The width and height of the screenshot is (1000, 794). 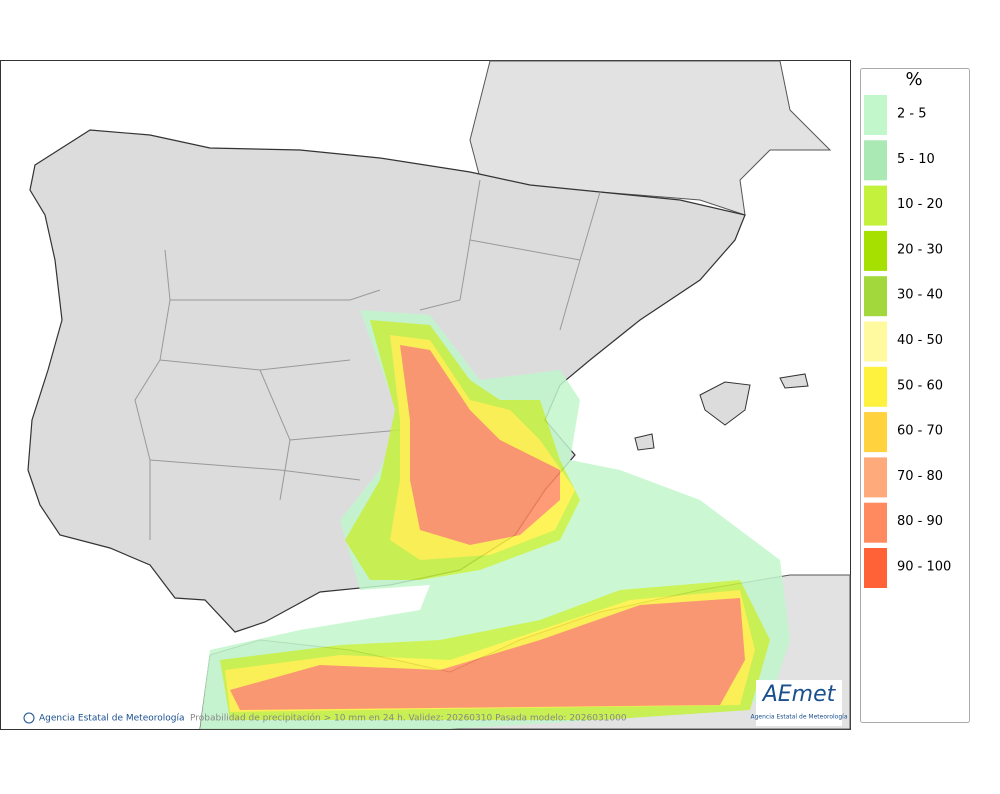 What do you see at coordinates (799, 694) in the screenshot?
I see `logo-name: AEmet` at bounding box center [799, 694].